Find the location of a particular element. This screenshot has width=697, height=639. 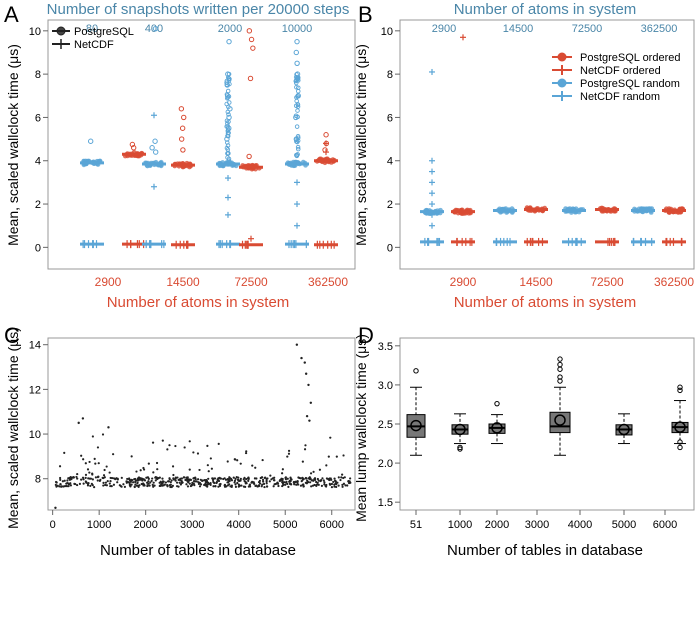

panel-b-top-tick-72500: 72500 is located at coordinates (587, 29).